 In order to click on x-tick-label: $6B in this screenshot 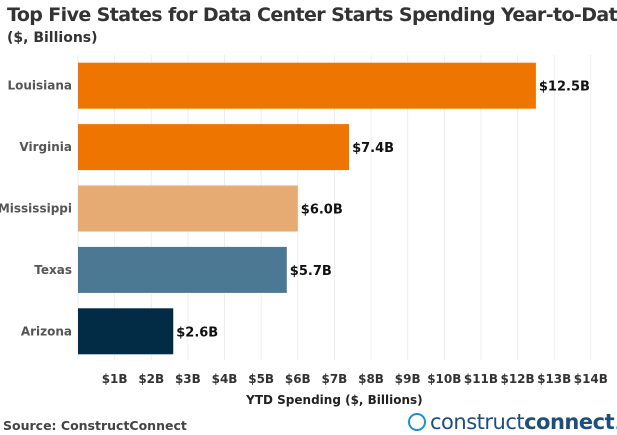, I will do `click(298, 379)`.